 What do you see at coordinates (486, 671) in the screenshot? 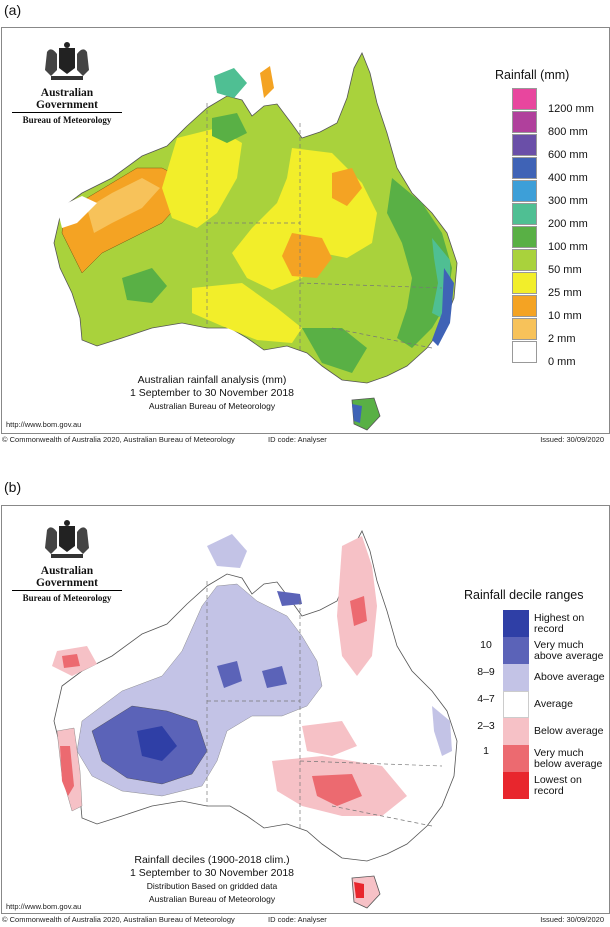
I see `legend-decile-label: 8–9` at bounding box center [486, 671].